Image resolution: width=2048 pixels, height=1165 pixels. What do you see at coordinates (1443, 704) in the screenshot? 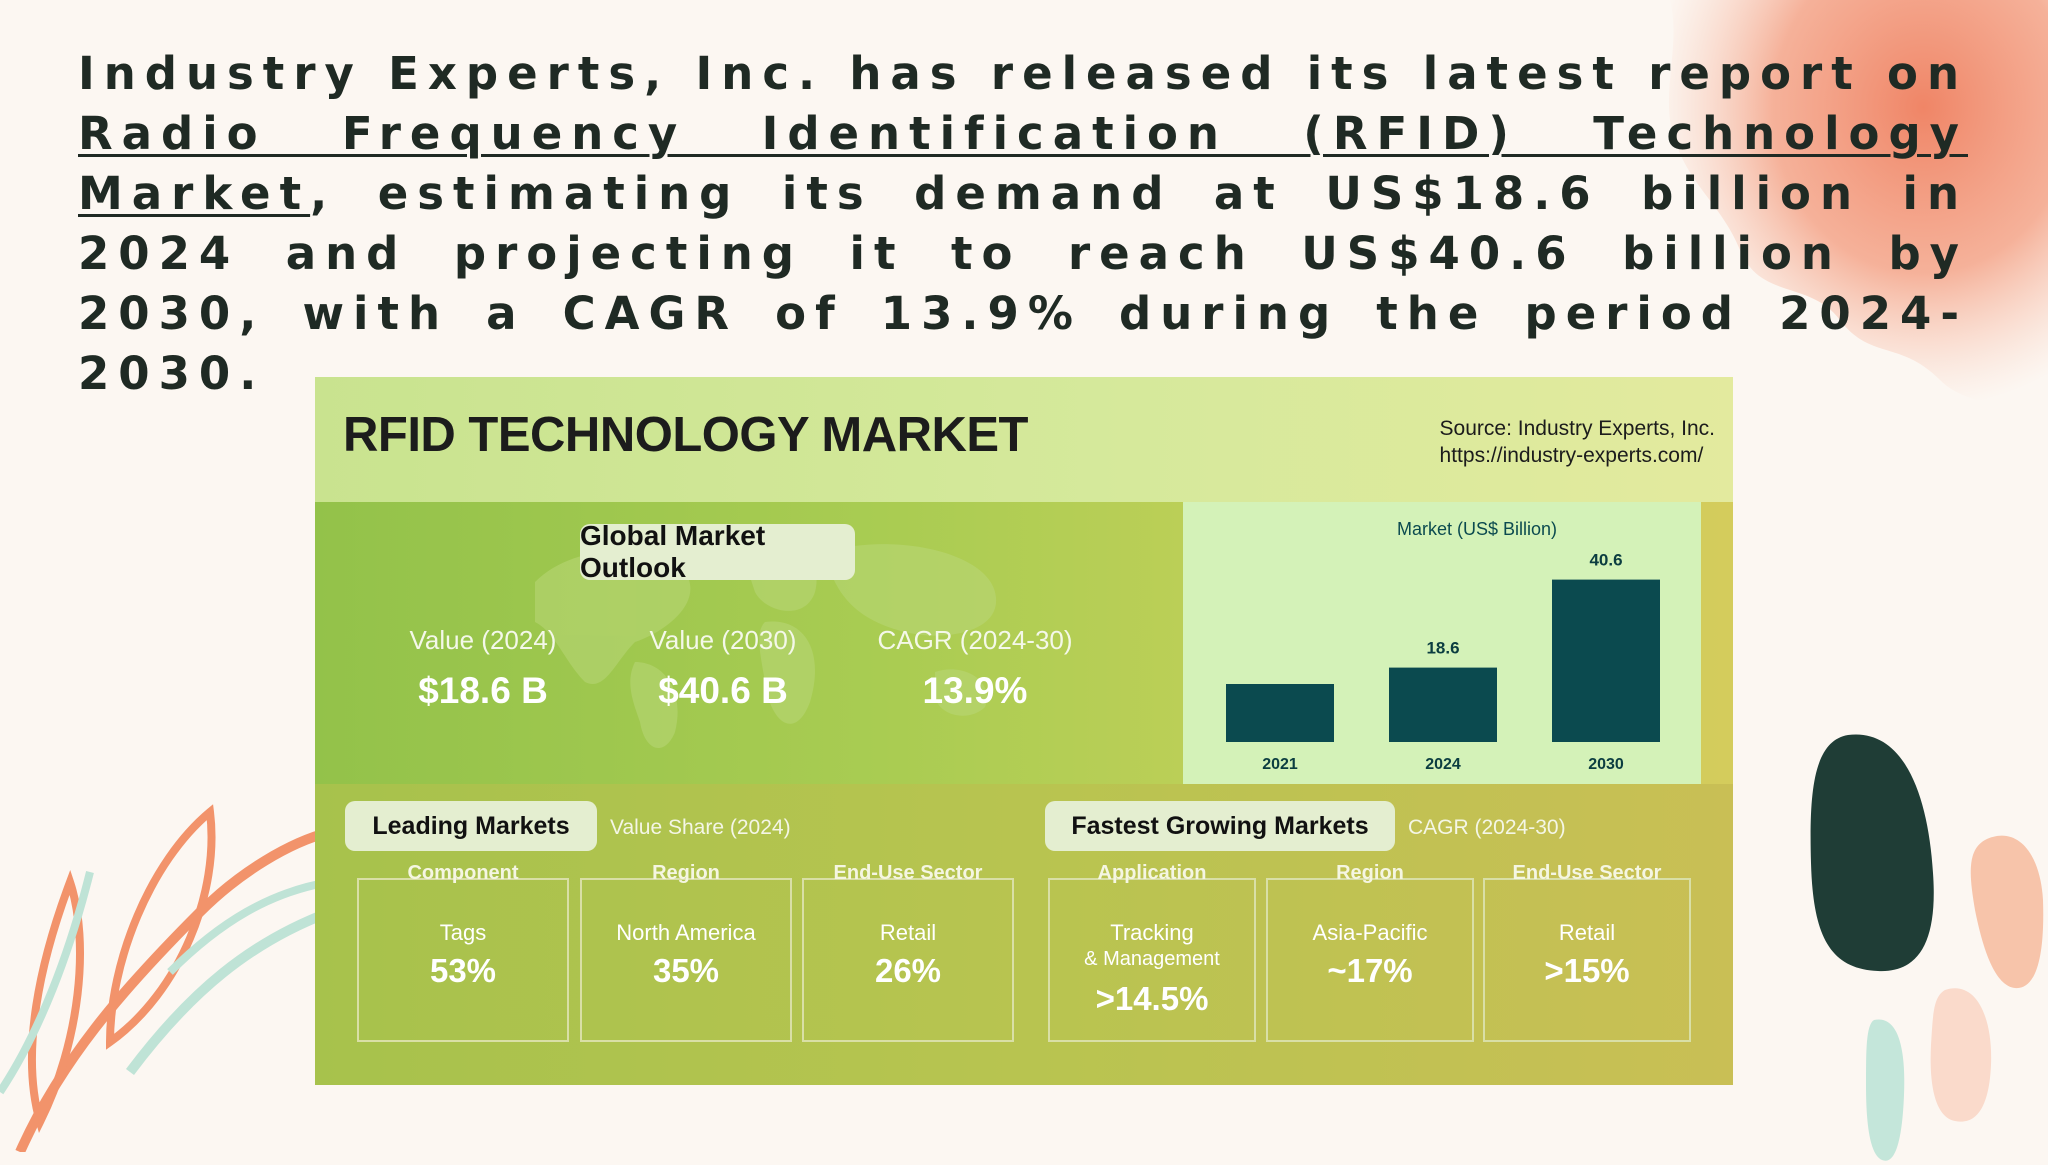
I see `bar-2024` at bounding box center [1443, 704].